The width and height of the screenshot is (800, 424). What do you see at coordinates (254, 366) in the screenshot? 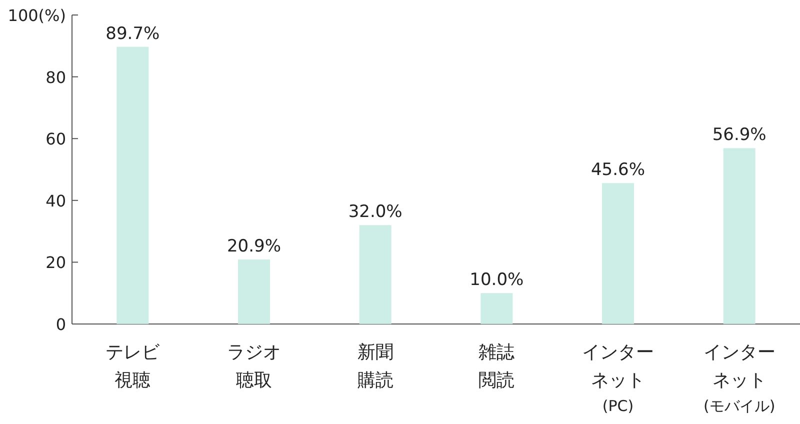
I see `x-tick-label: ラジオ聴取` at bounding box center [254, 366].